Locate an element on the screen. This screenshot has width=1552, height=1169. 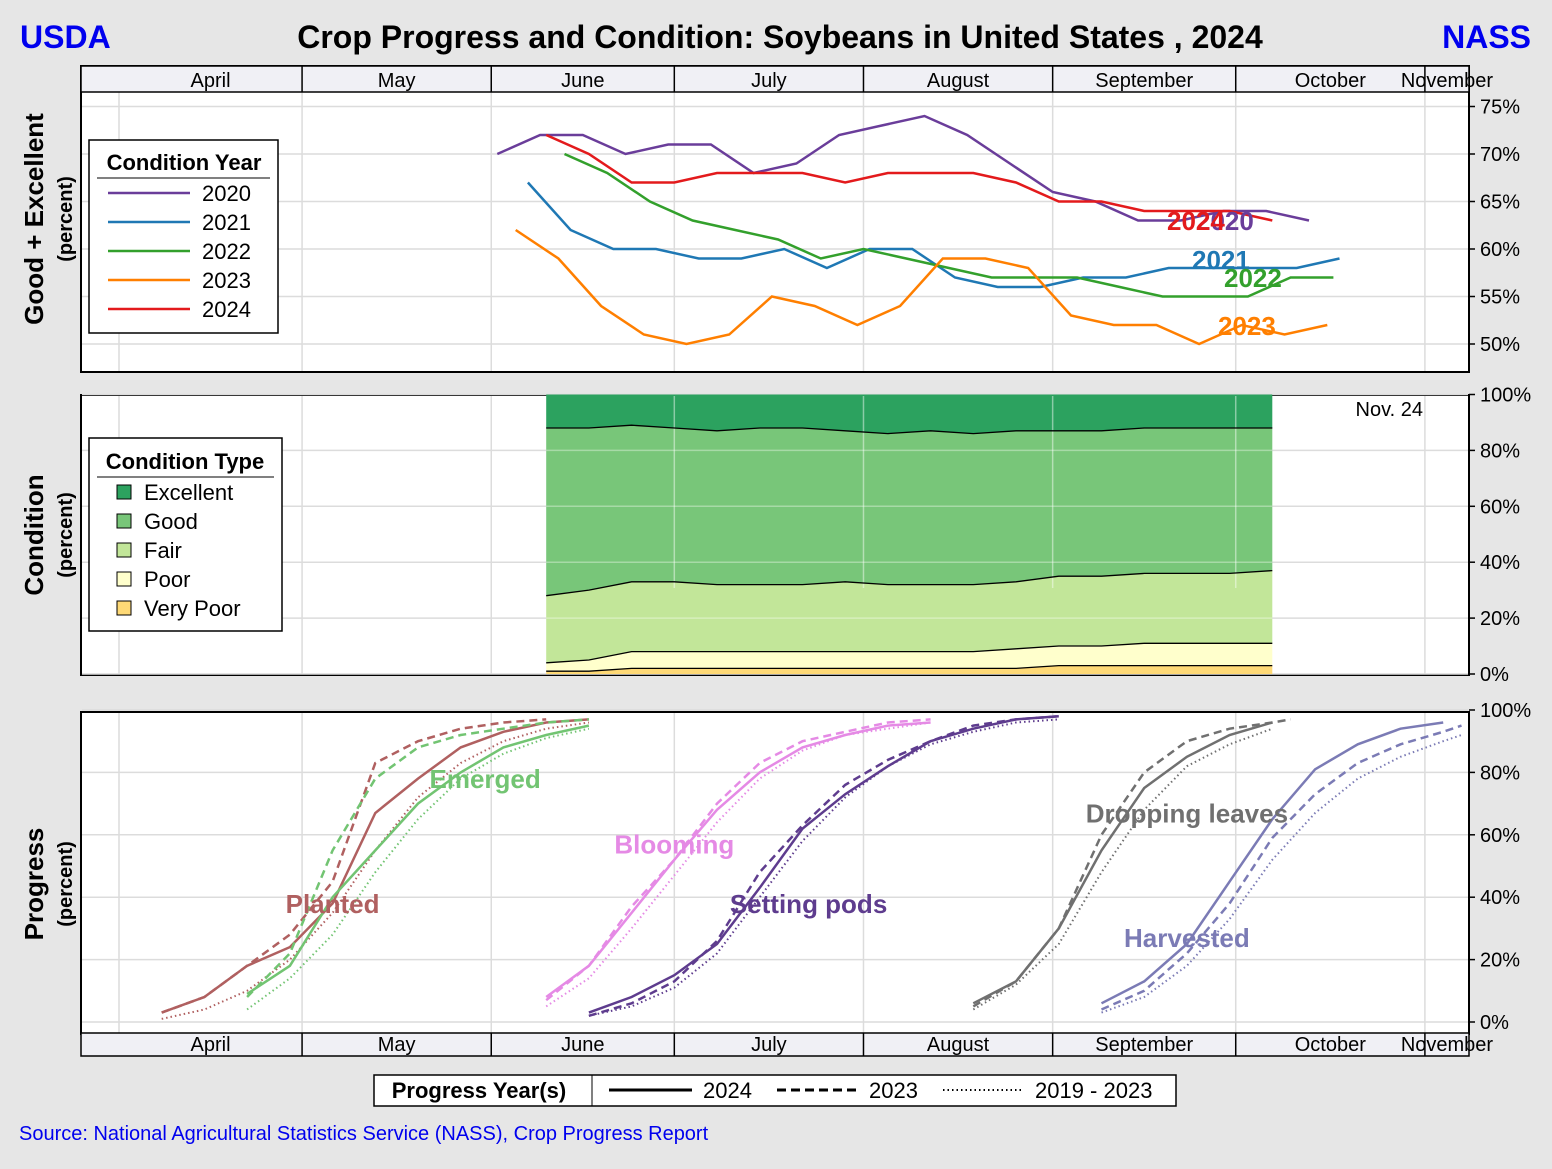
condition-boundary-poor-top is located at coordinates (909, 653).